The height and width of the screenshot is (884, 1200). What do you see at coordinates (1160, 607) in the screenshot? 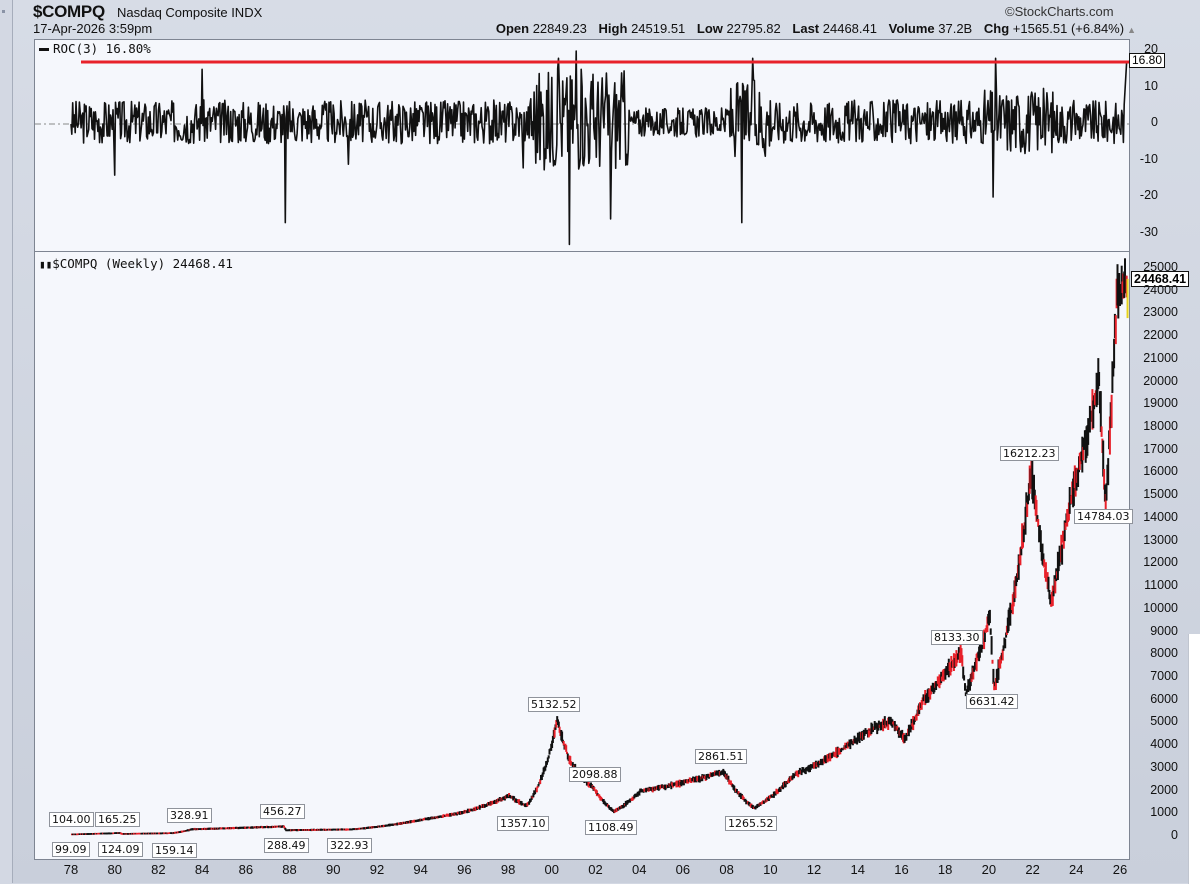
I see `price-y-tick-label: 10000` at bounding box center [1160, 607].